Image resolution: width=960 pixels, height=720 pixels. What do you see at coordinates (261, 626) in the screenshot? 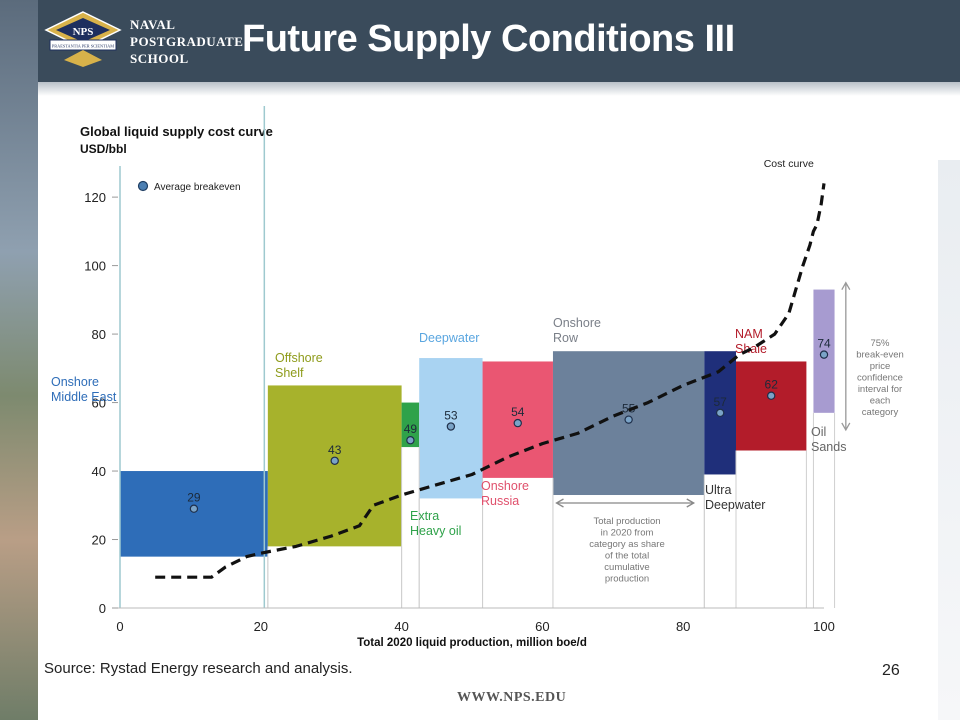
I see `x-tick-label-1: 20` at bounding box center [261, 626].